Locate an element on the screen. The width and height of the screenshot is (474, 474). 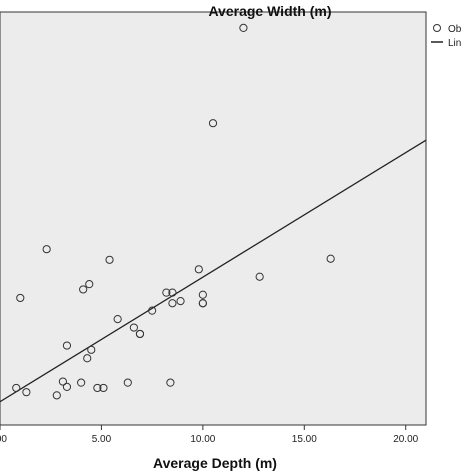
x-tick-label: 20.00 is located at coordinates (405, 439).